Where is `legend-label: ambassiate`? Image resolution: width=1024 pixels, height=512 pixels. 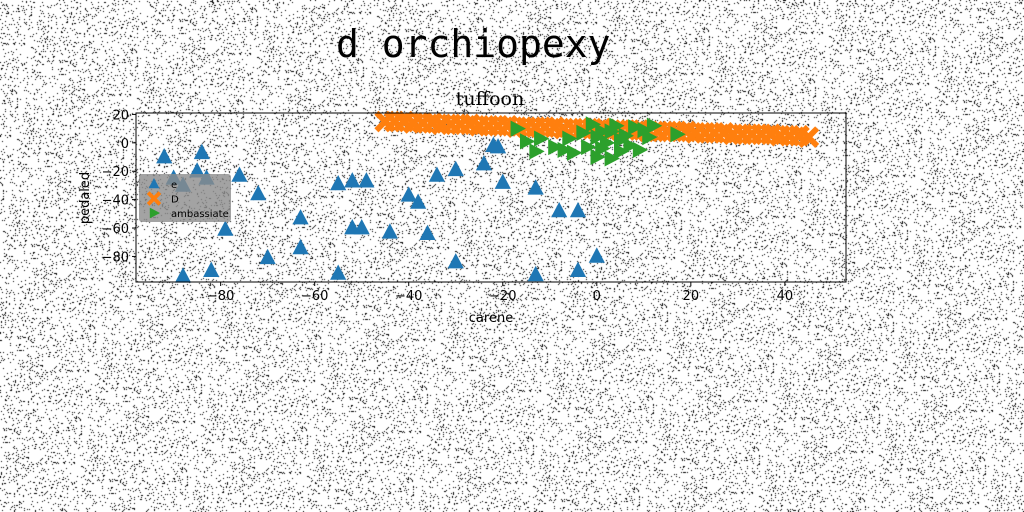 legend-label: ambassiate is located at coordinates (200, 214).